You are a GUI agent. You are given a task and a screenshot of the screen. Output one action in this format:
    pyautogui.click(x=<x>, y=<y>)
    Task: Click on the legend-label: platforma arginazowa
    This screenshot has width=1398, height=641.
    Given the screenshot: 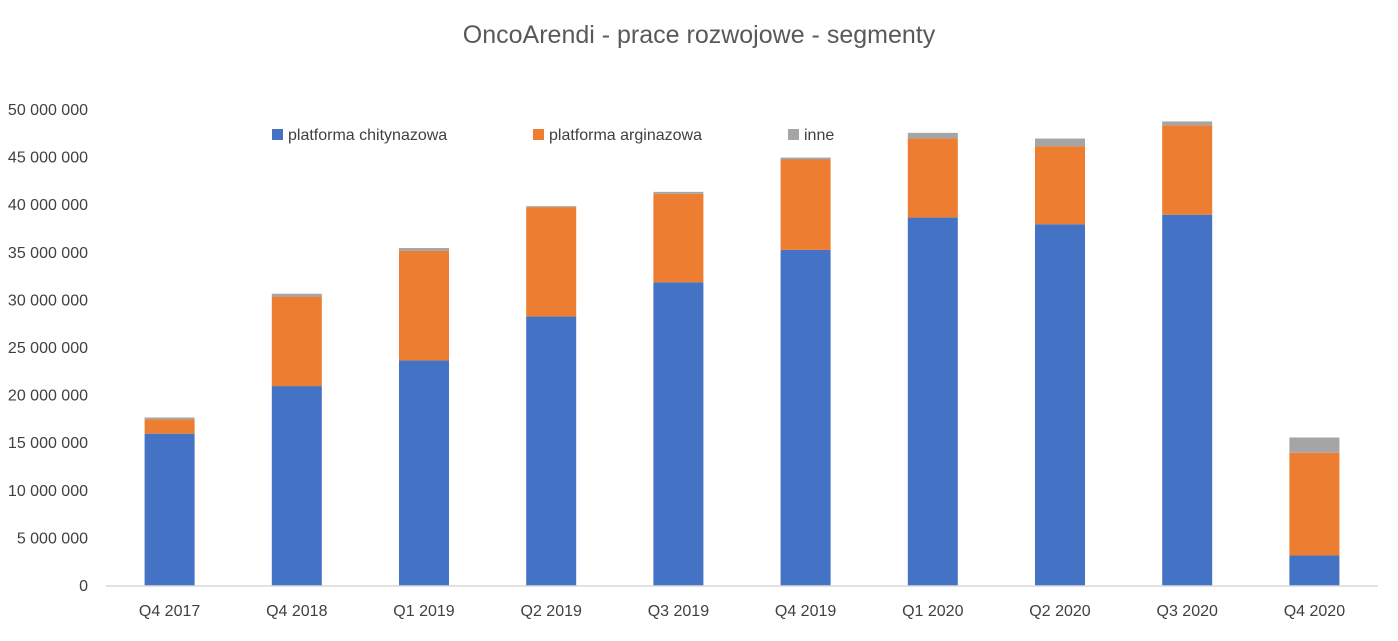 What is the action you would take?
    pyautogui.click(x=625, y=135)
    